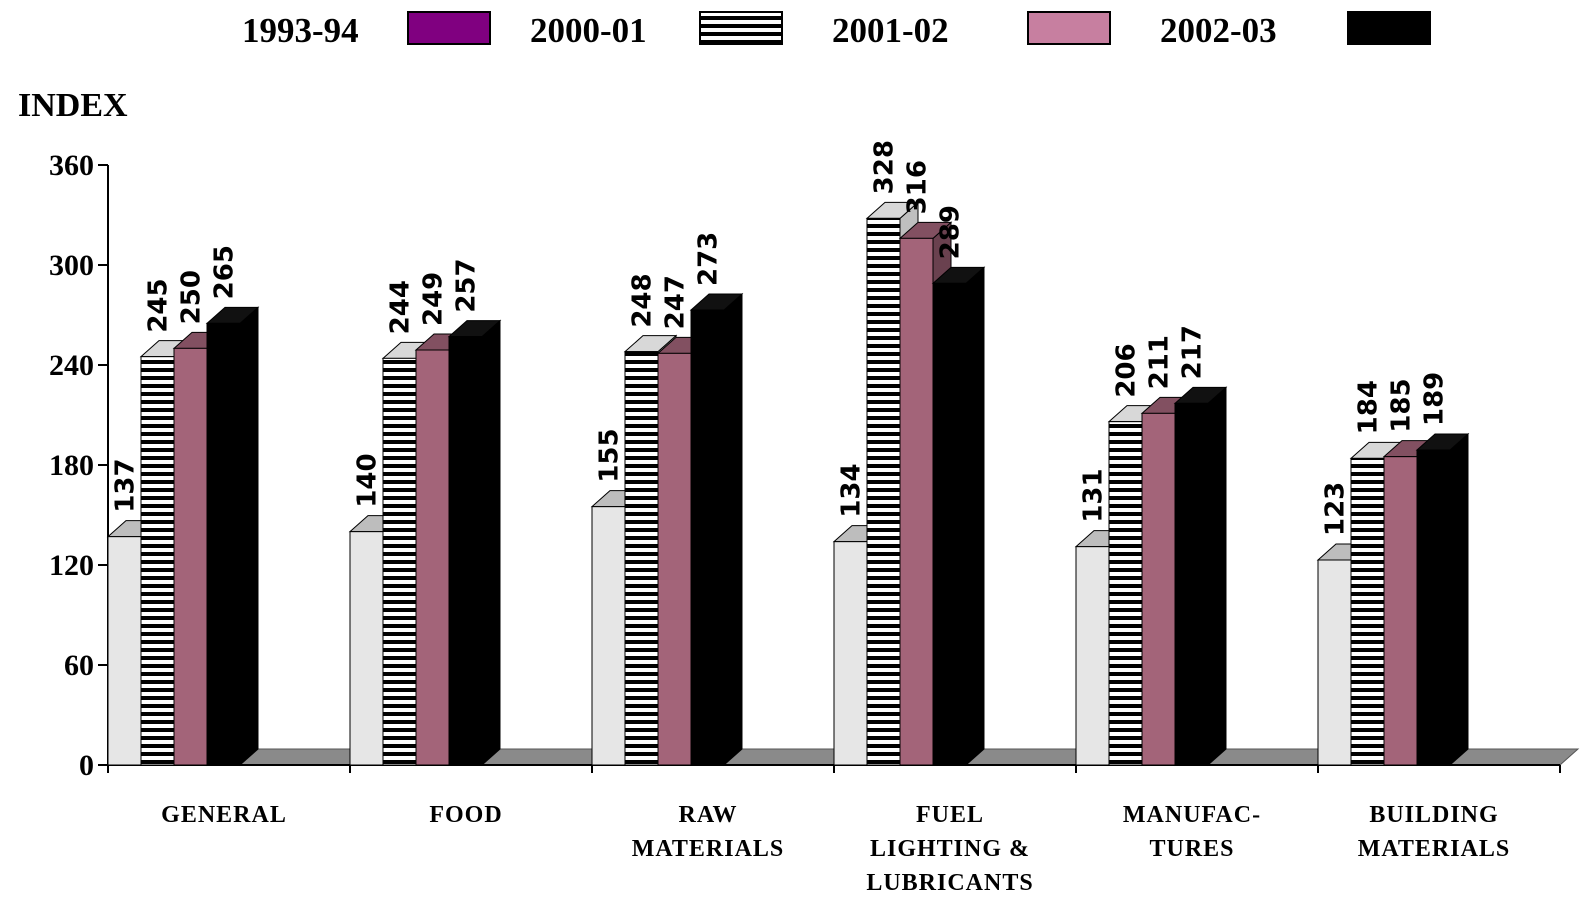 This screenshot has height=903, width=1594. I want to click on y-tick-label: 360, so click(71, 165).